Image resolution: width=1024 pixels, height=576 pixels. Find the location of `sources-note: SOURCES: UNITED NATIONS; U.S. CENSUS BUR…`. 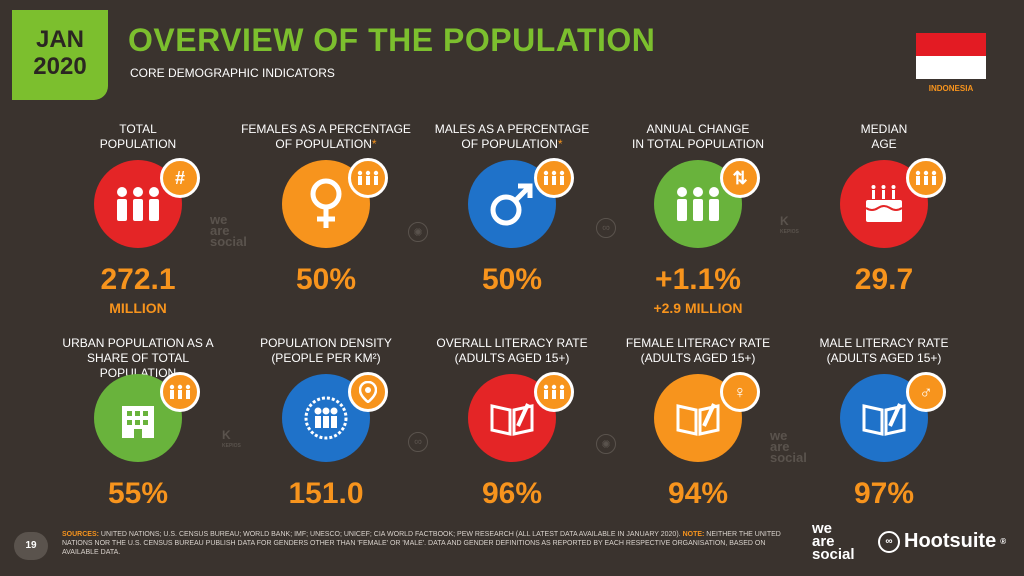

sources-note: SOURCES: UNITED NATIONS; U.S. CENSUS BUR… is located at coordinates (421, 543).